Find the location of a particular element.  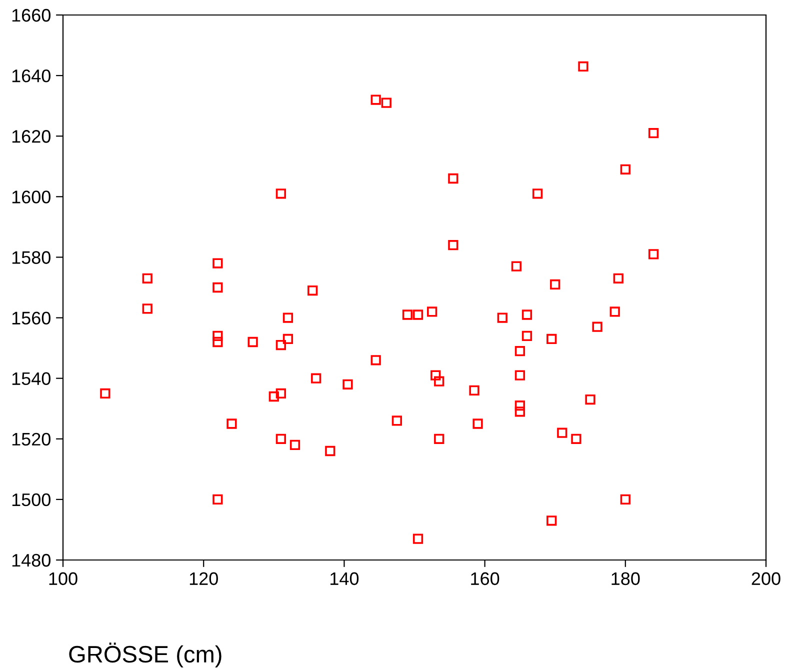

x-tick-label: 160 is located at coordinates (485, 579).